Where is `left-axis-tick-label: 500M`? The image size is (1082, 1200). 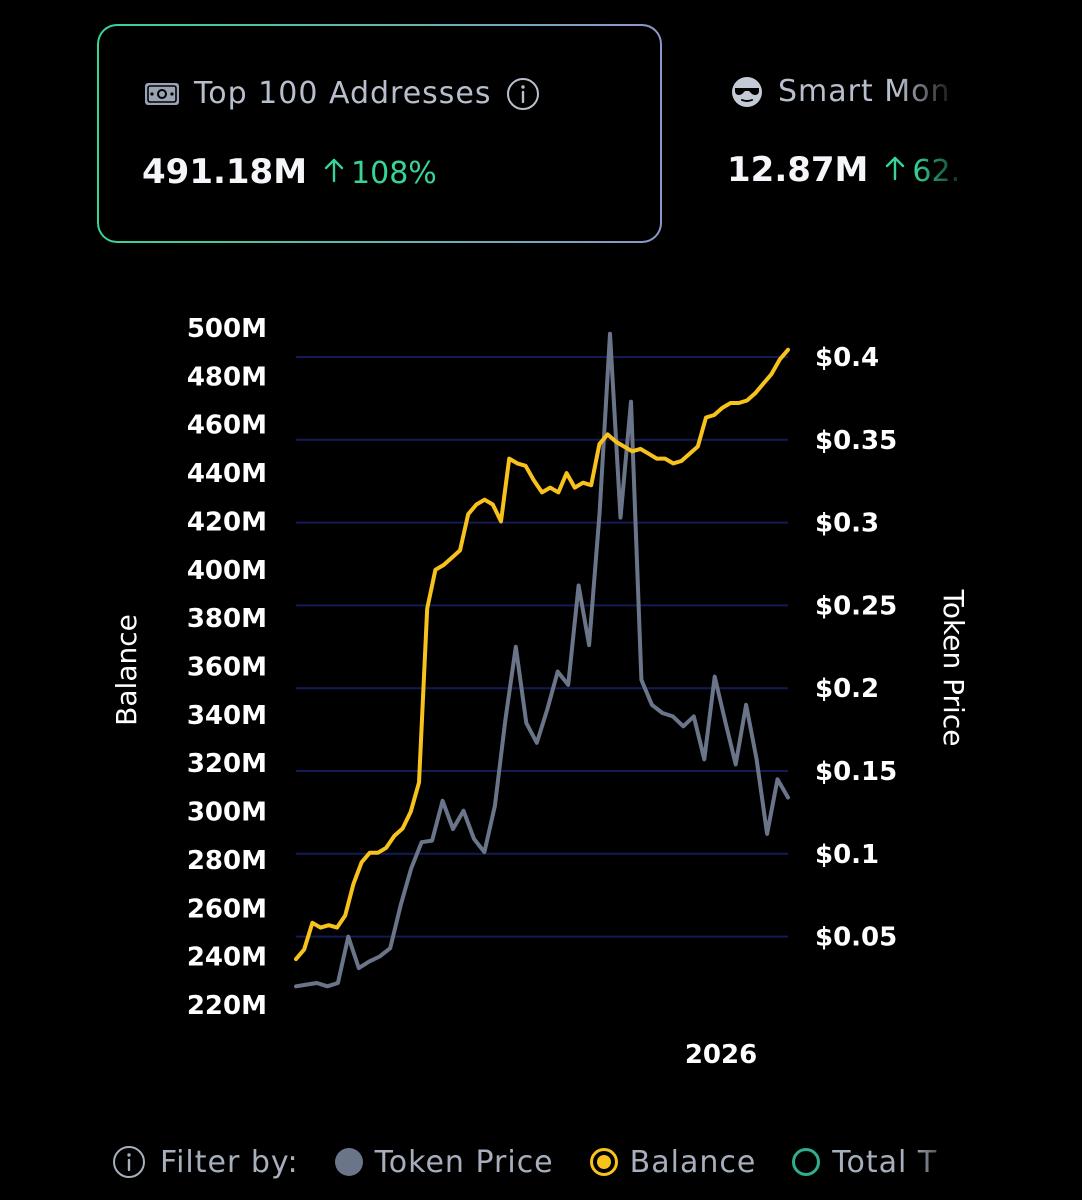 left-axis-tick-label: 500M is located at coordinates (227, 329).